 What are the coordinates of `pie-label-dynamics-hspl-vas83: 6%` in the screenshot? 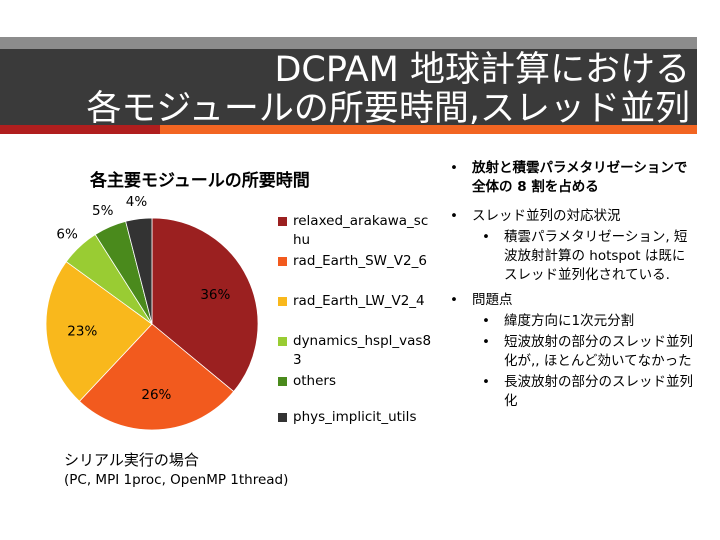 It's located at (67, 235).